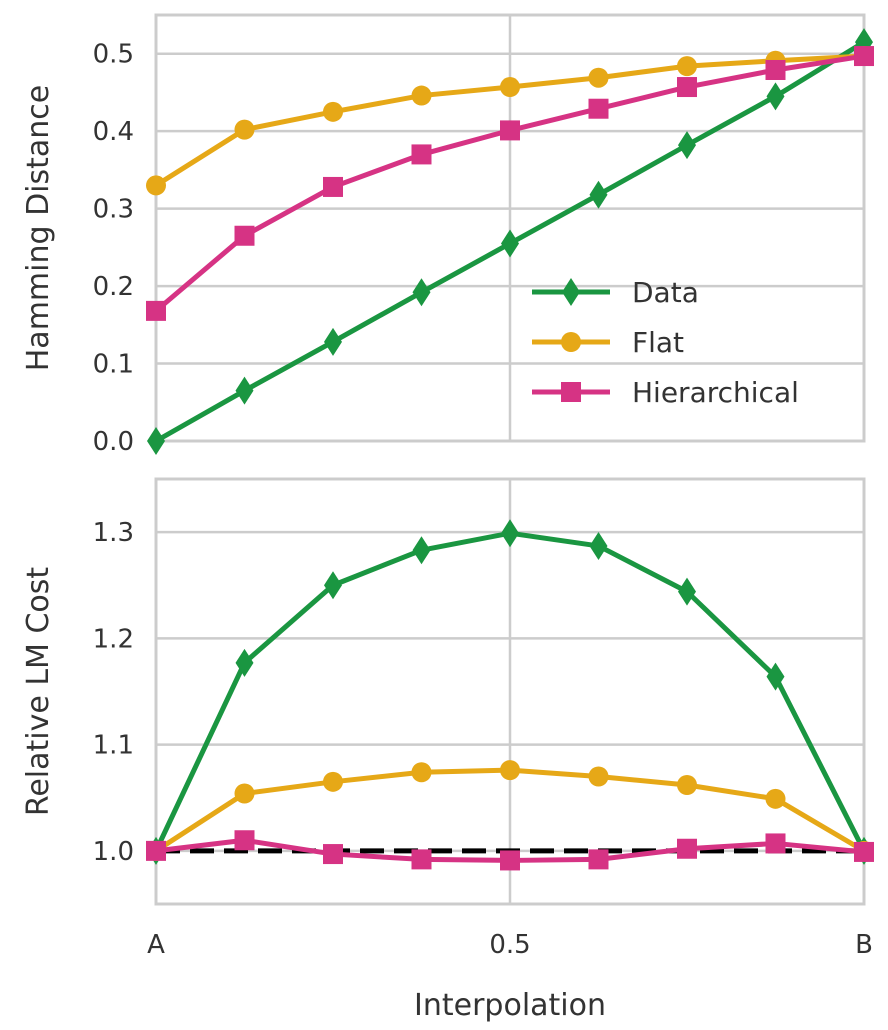 This screenshot has width=888, height=1030. What do you see at coordinates (113, 692) in the screenshot?
I see `bottom-y-tick-labels: 1.0 1.1 1.2 1.3` at bounding box center [113, 692].